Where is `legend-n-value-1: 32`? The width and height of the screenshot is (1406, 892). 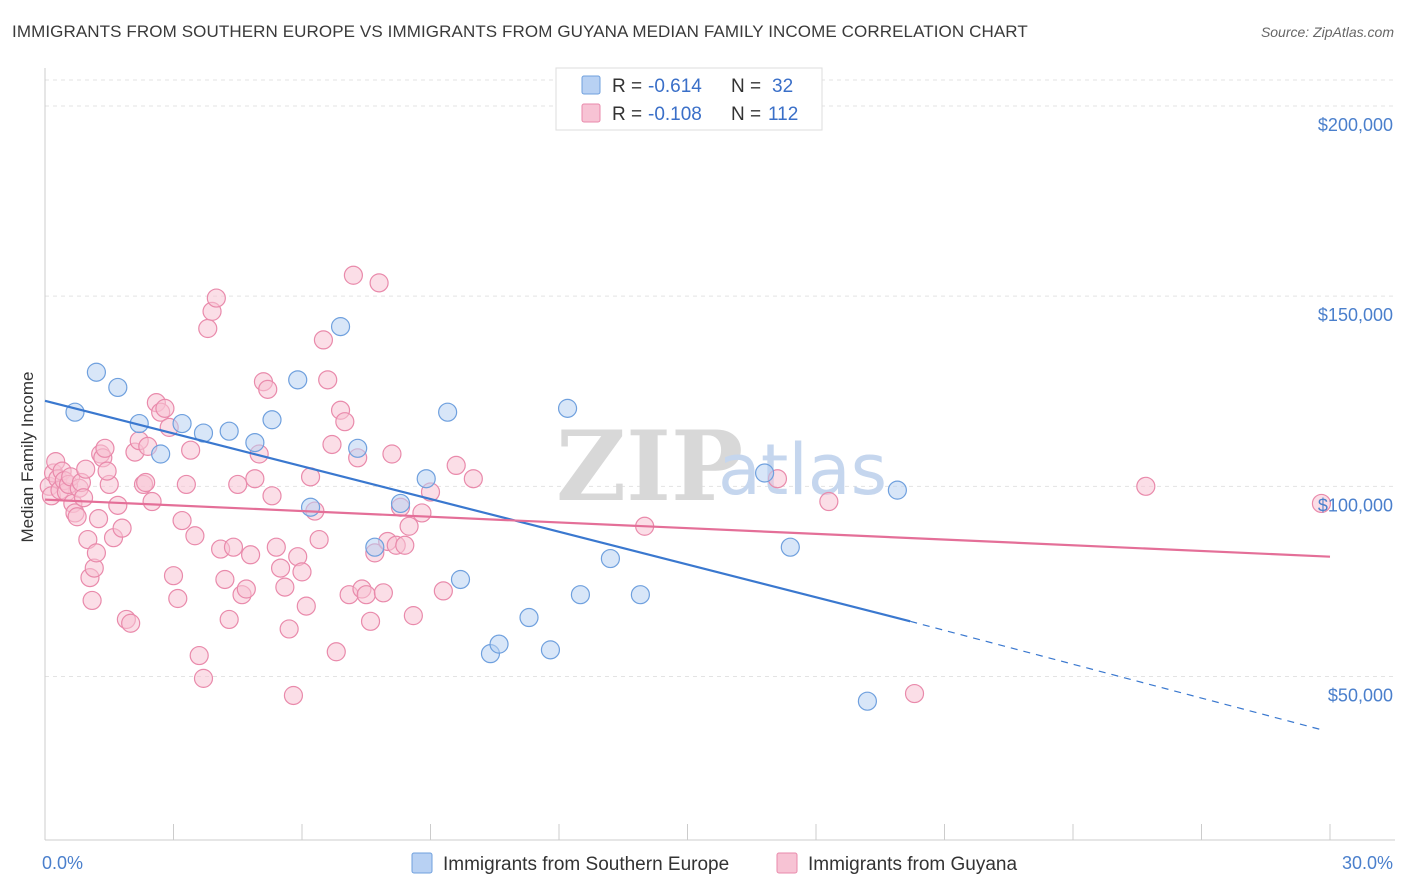
legend-n-value-1: 32 is located at coordinates (782, 86).